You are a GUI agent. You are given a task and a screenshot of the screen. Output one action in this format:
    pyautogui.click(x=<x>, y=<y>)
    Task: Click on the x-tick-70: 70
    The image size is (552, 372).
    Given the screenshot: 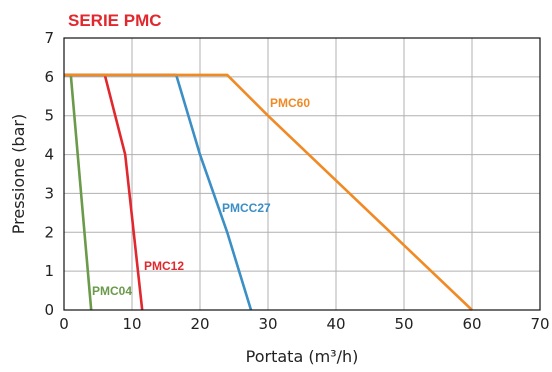 What is the action you would take?
    pyautogui.click(x=539, y=324)
    